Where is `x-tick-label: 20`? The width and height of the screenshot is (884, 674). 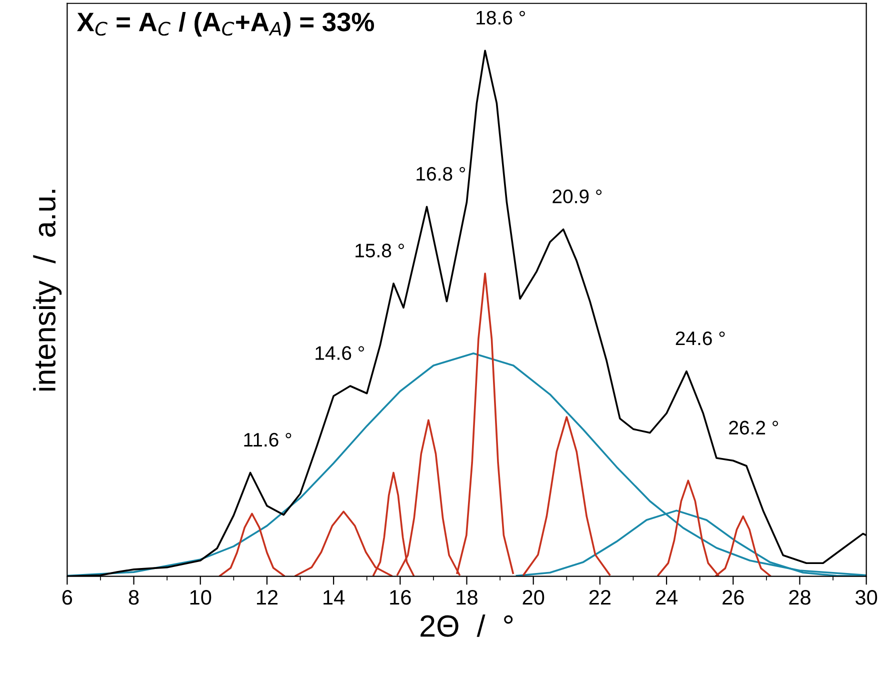
x-tick-label: 20 is located at coordinates (533, 597).